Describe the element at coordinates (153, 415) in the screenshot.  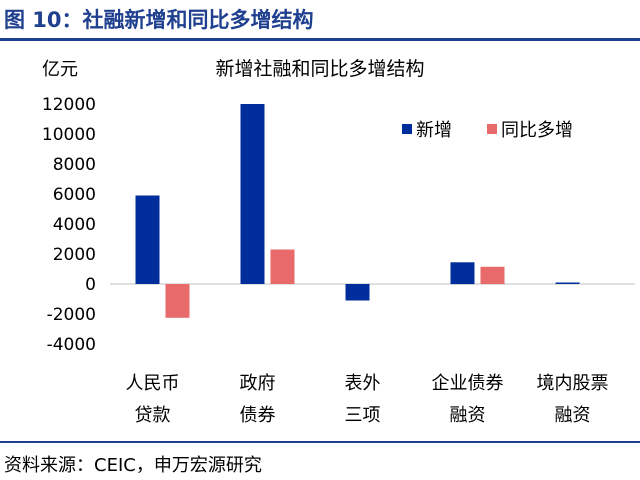
I see `x-tick-label: 贷款` at that location.